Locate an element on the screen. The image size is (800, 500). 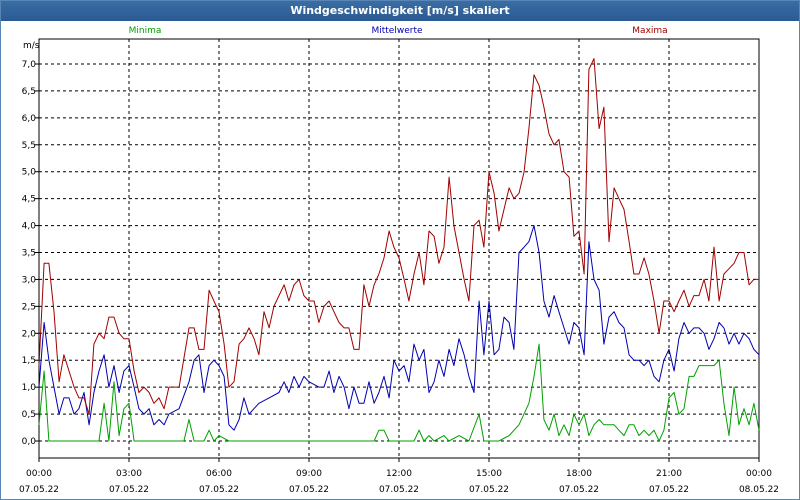
y-axis-unit: m/s is located at coordinates (31, 46).